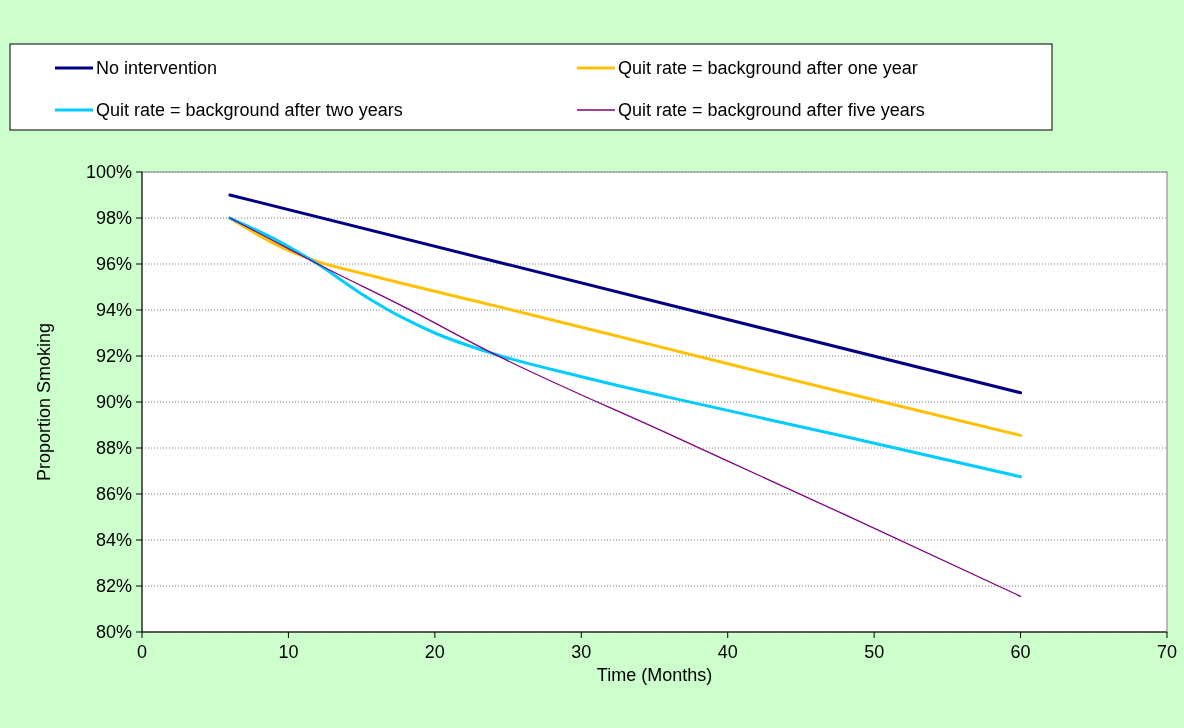 This screenshot has width=1184, height=728. Describe the element at coordinates (1167, 652) in the screenshot. I see `x-tick-label: 70` at that location.